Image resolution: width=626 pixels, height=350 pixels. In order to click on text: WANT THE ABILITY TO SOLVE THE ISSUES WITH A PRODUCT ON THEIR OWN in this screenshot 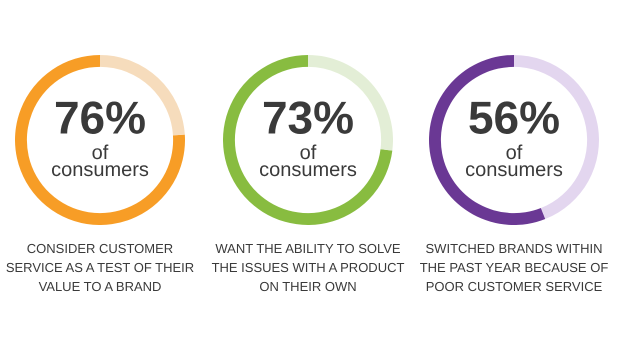, I will do `click(308, 268)`.